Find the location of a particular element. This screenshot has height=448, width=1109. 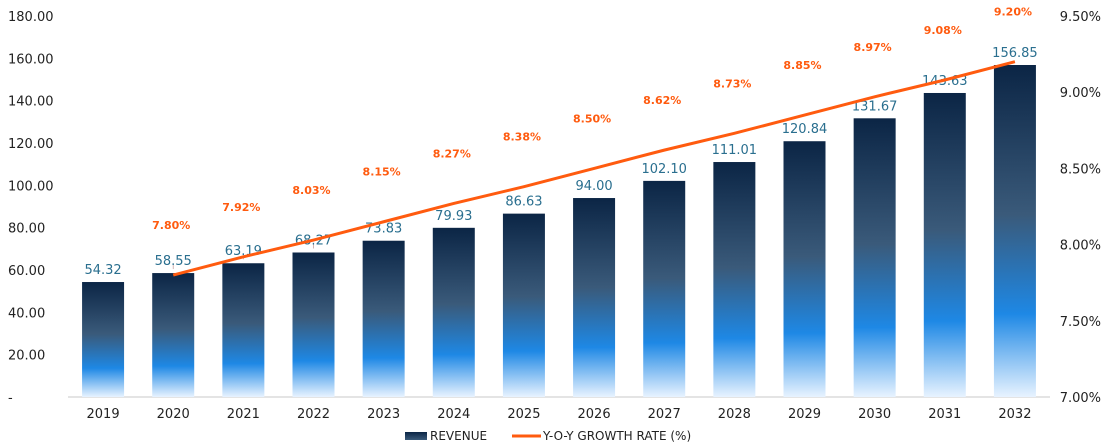

revenue-value-label: 54.32 is located at coordinates (102, 270).